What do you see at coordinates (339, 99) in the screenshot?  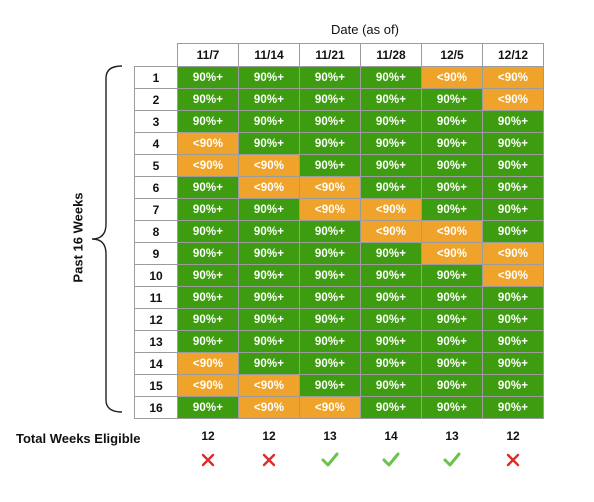 I see `table-row: 2 90%+ 90%+ 90%+ 90%+ 90%+ <90%` at bounding box center [339, 99].